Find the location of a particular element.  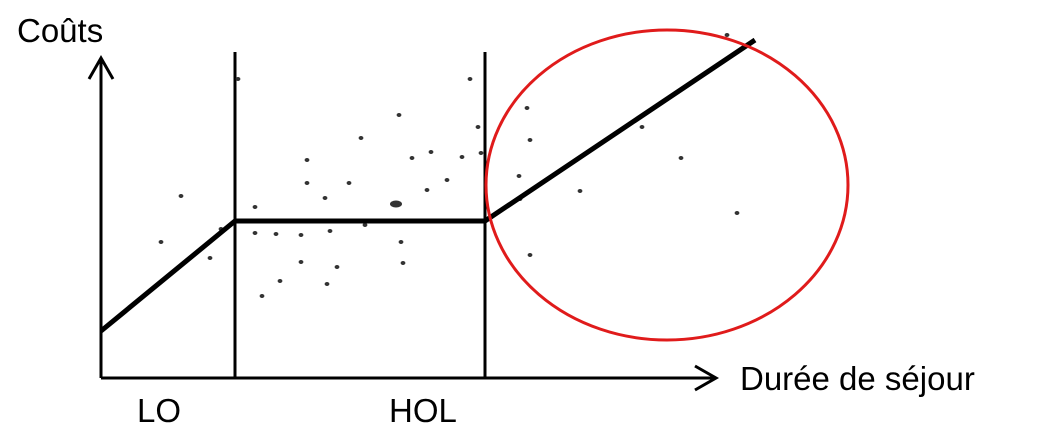

x-axis-label: Durée de séjour is located at coordinates (857, 378).